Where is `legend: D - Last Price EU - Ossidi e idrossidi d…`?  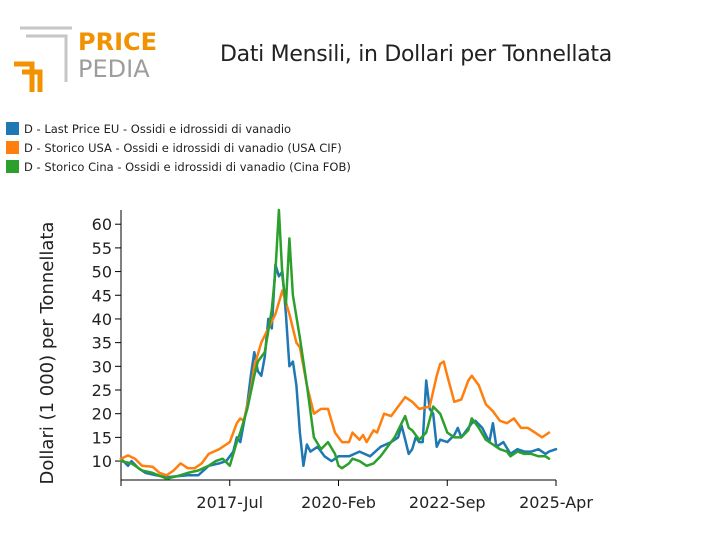 legend: D - Last Price EU - Ossidi e idrossidi d… is located at coordinates (178, 147).